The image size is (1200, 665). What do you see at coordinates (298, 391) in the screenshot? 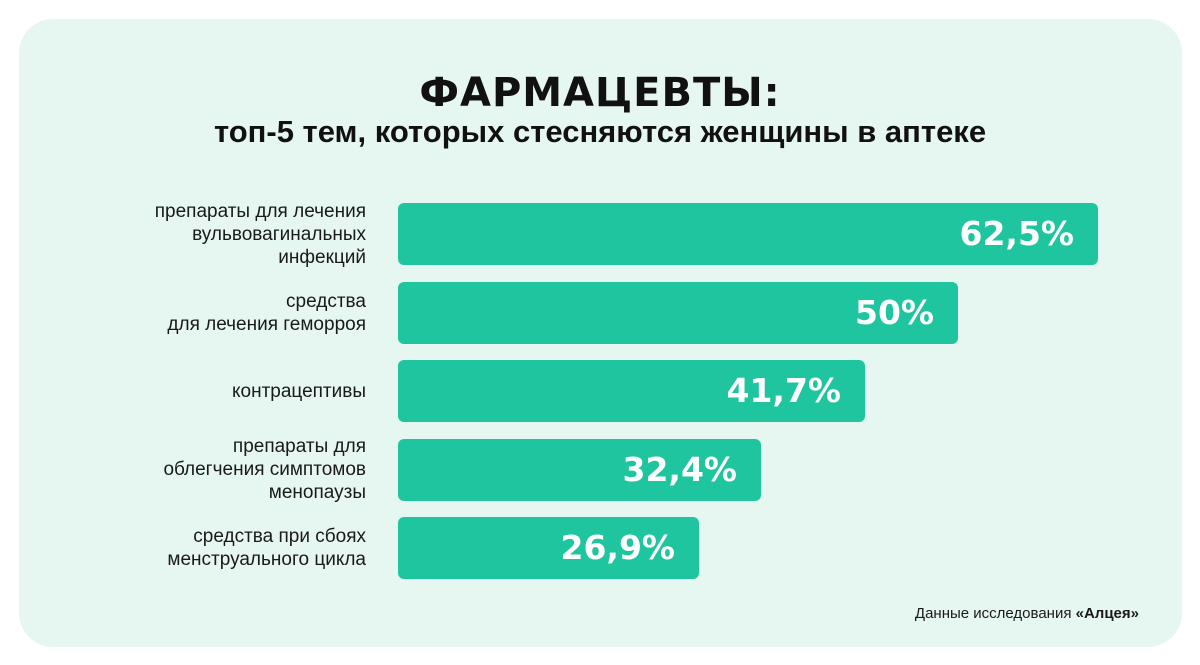
I see `category-label: контрацептивы` at bounding box center [298, 391].